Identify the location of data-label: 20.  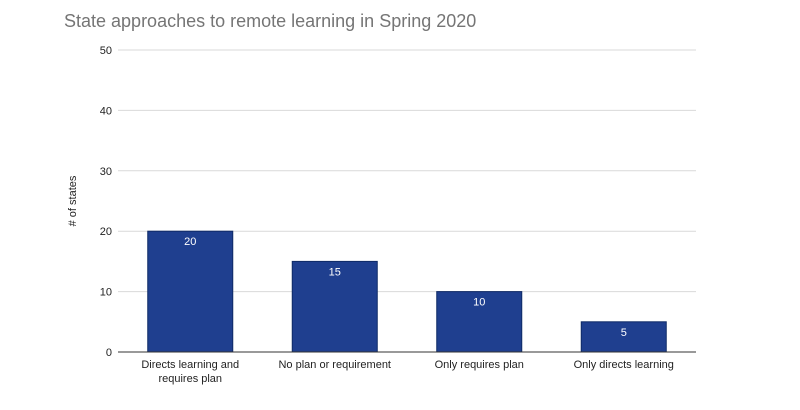
(190, 242).